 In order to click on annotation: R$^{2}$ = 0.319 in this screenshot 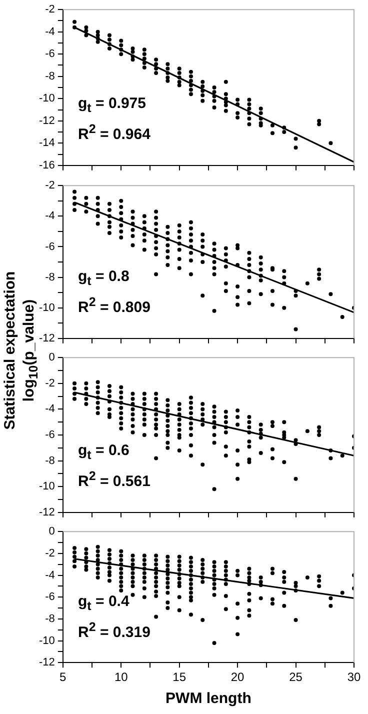, I will do `click(114, 630)`.